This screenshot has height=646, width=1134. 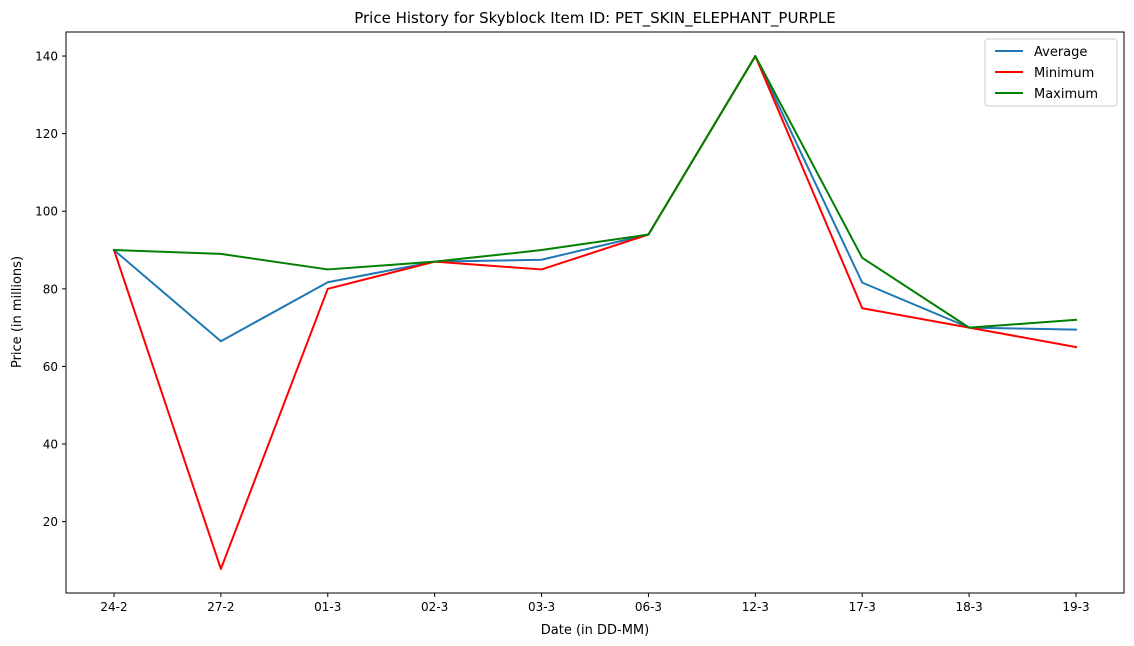 What do you see at coordinates (220, 607) in the screenshot?
I see `x-tick-label: 27-2` at bounding box center [220, 607].